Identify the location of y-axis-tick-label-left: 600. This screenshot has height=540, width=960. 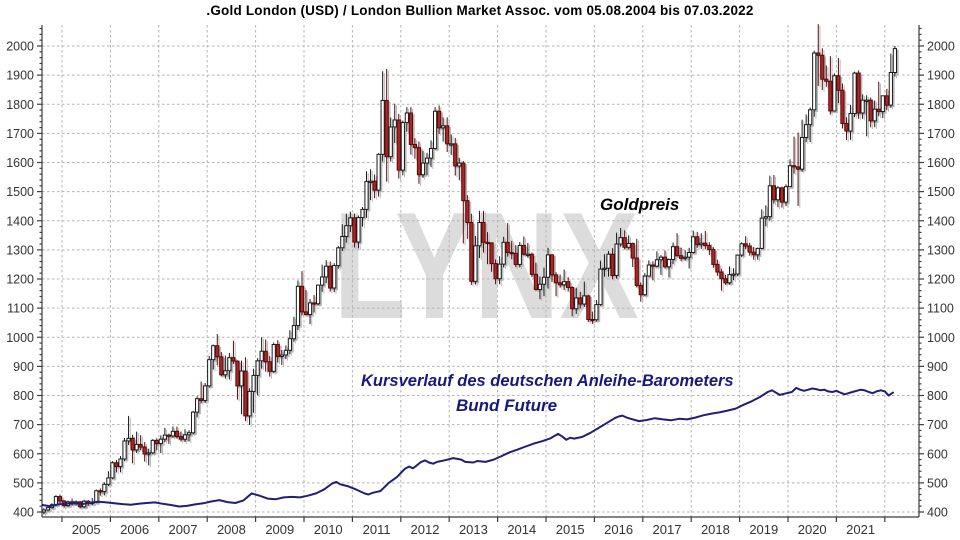
(23, 454).